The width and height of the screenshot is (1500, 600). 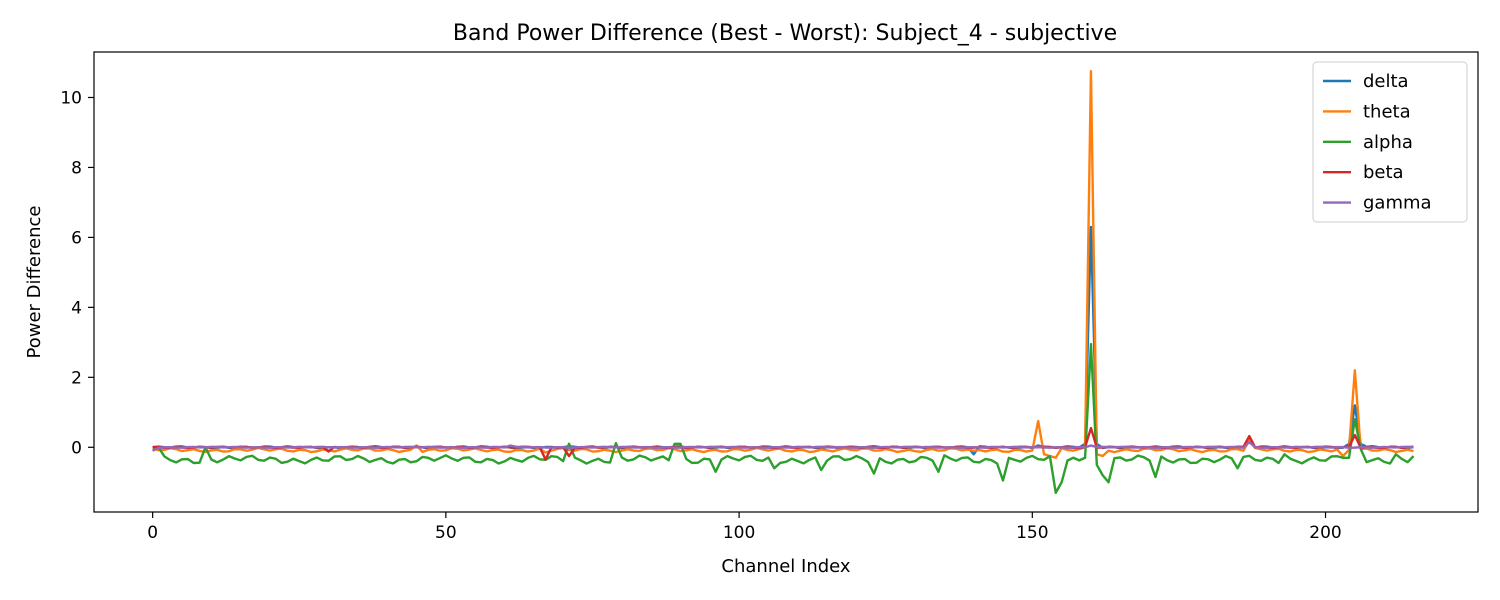 What do you see at coordinates (1032, 533) in the screenshot?
I see `x-tick-label: 150` at bounding box center [1032, 533].